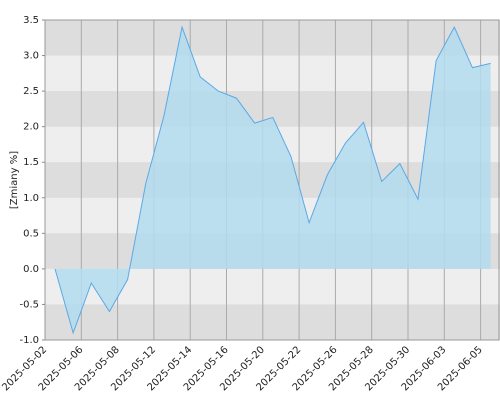 Image resolution: width=500 pixels, height=404 pixels. I want to click on y-tick-label: -1.0, so click(29, 340).